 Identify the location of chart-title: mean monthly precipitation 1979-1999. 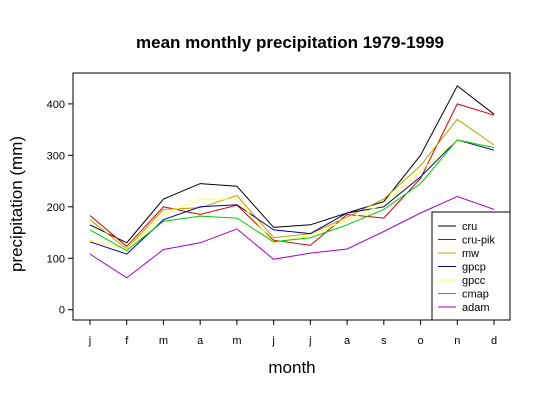
(290, 42).